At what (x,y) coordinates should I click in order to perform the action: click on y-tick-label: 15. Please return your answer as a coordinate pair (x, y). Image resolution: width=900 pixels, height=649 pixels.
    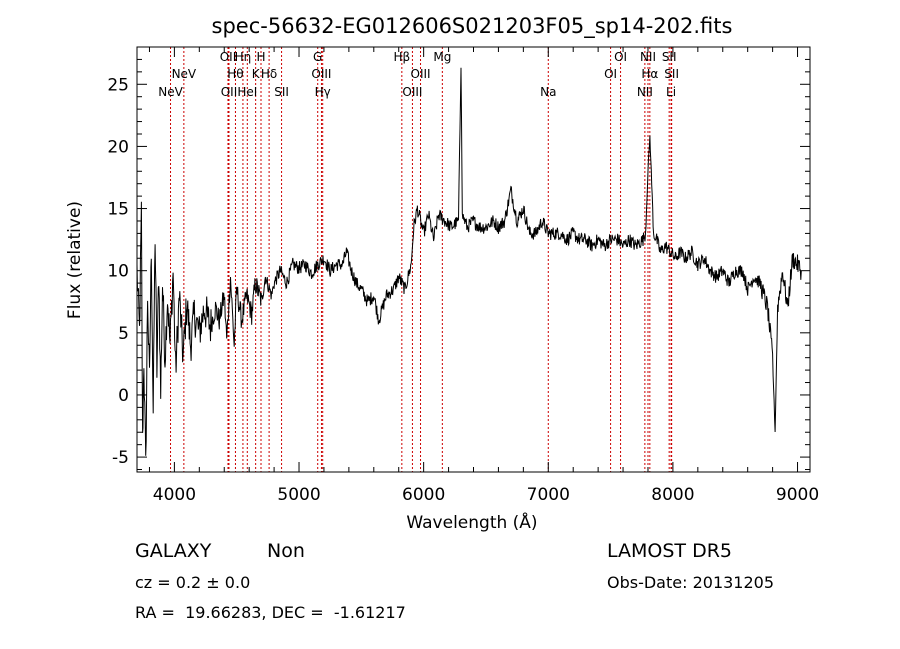
    Looking at the image, I should click on (118, 210).